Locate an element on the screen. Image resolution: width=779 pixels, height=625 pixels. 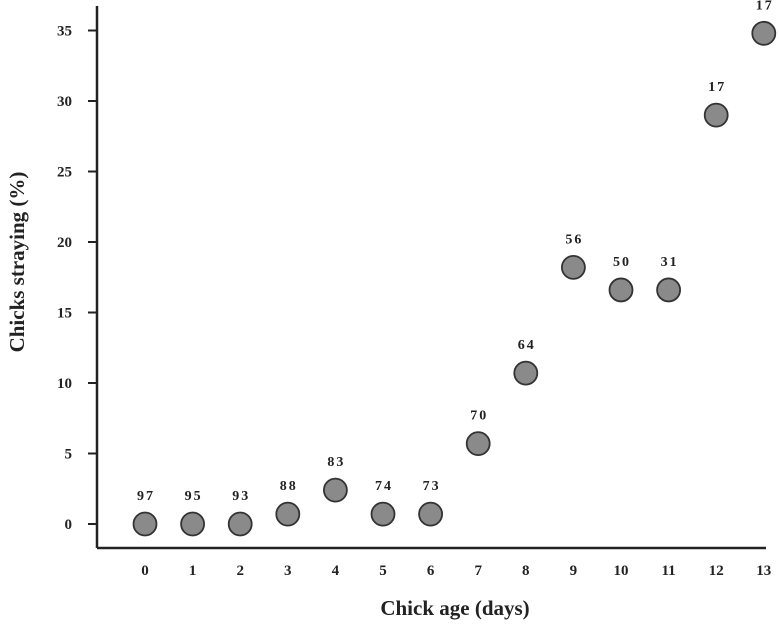
sample-size-label: 73 is located at coordinates (432, 486).